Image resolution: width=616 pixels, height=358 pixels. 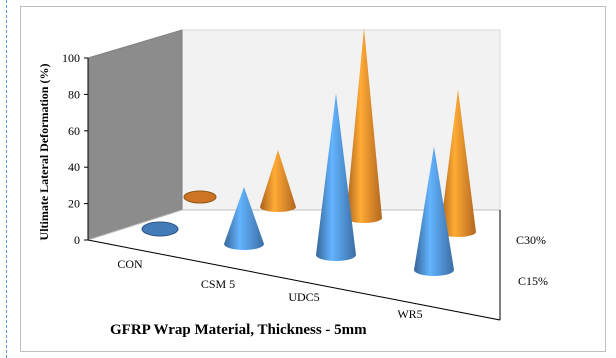 I want to click on y-tick-label: 80, so click(x=74, y=94).